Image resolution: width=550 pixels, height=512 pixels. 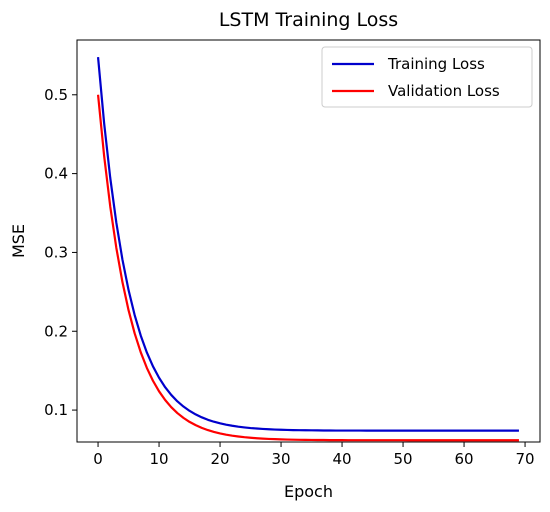 I want to click on x-tick-label: 30, so click(x=281, y=459).